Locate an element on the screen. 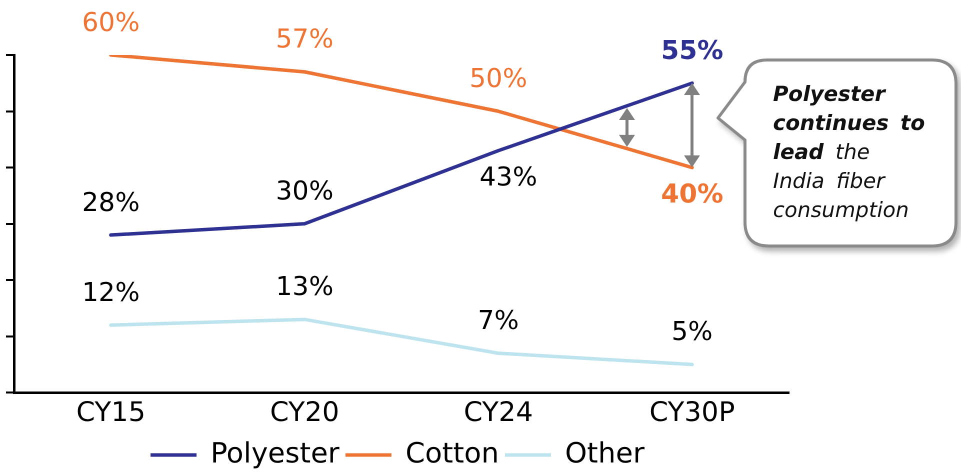  data-label: 28% is located at coordinates (111, 203).